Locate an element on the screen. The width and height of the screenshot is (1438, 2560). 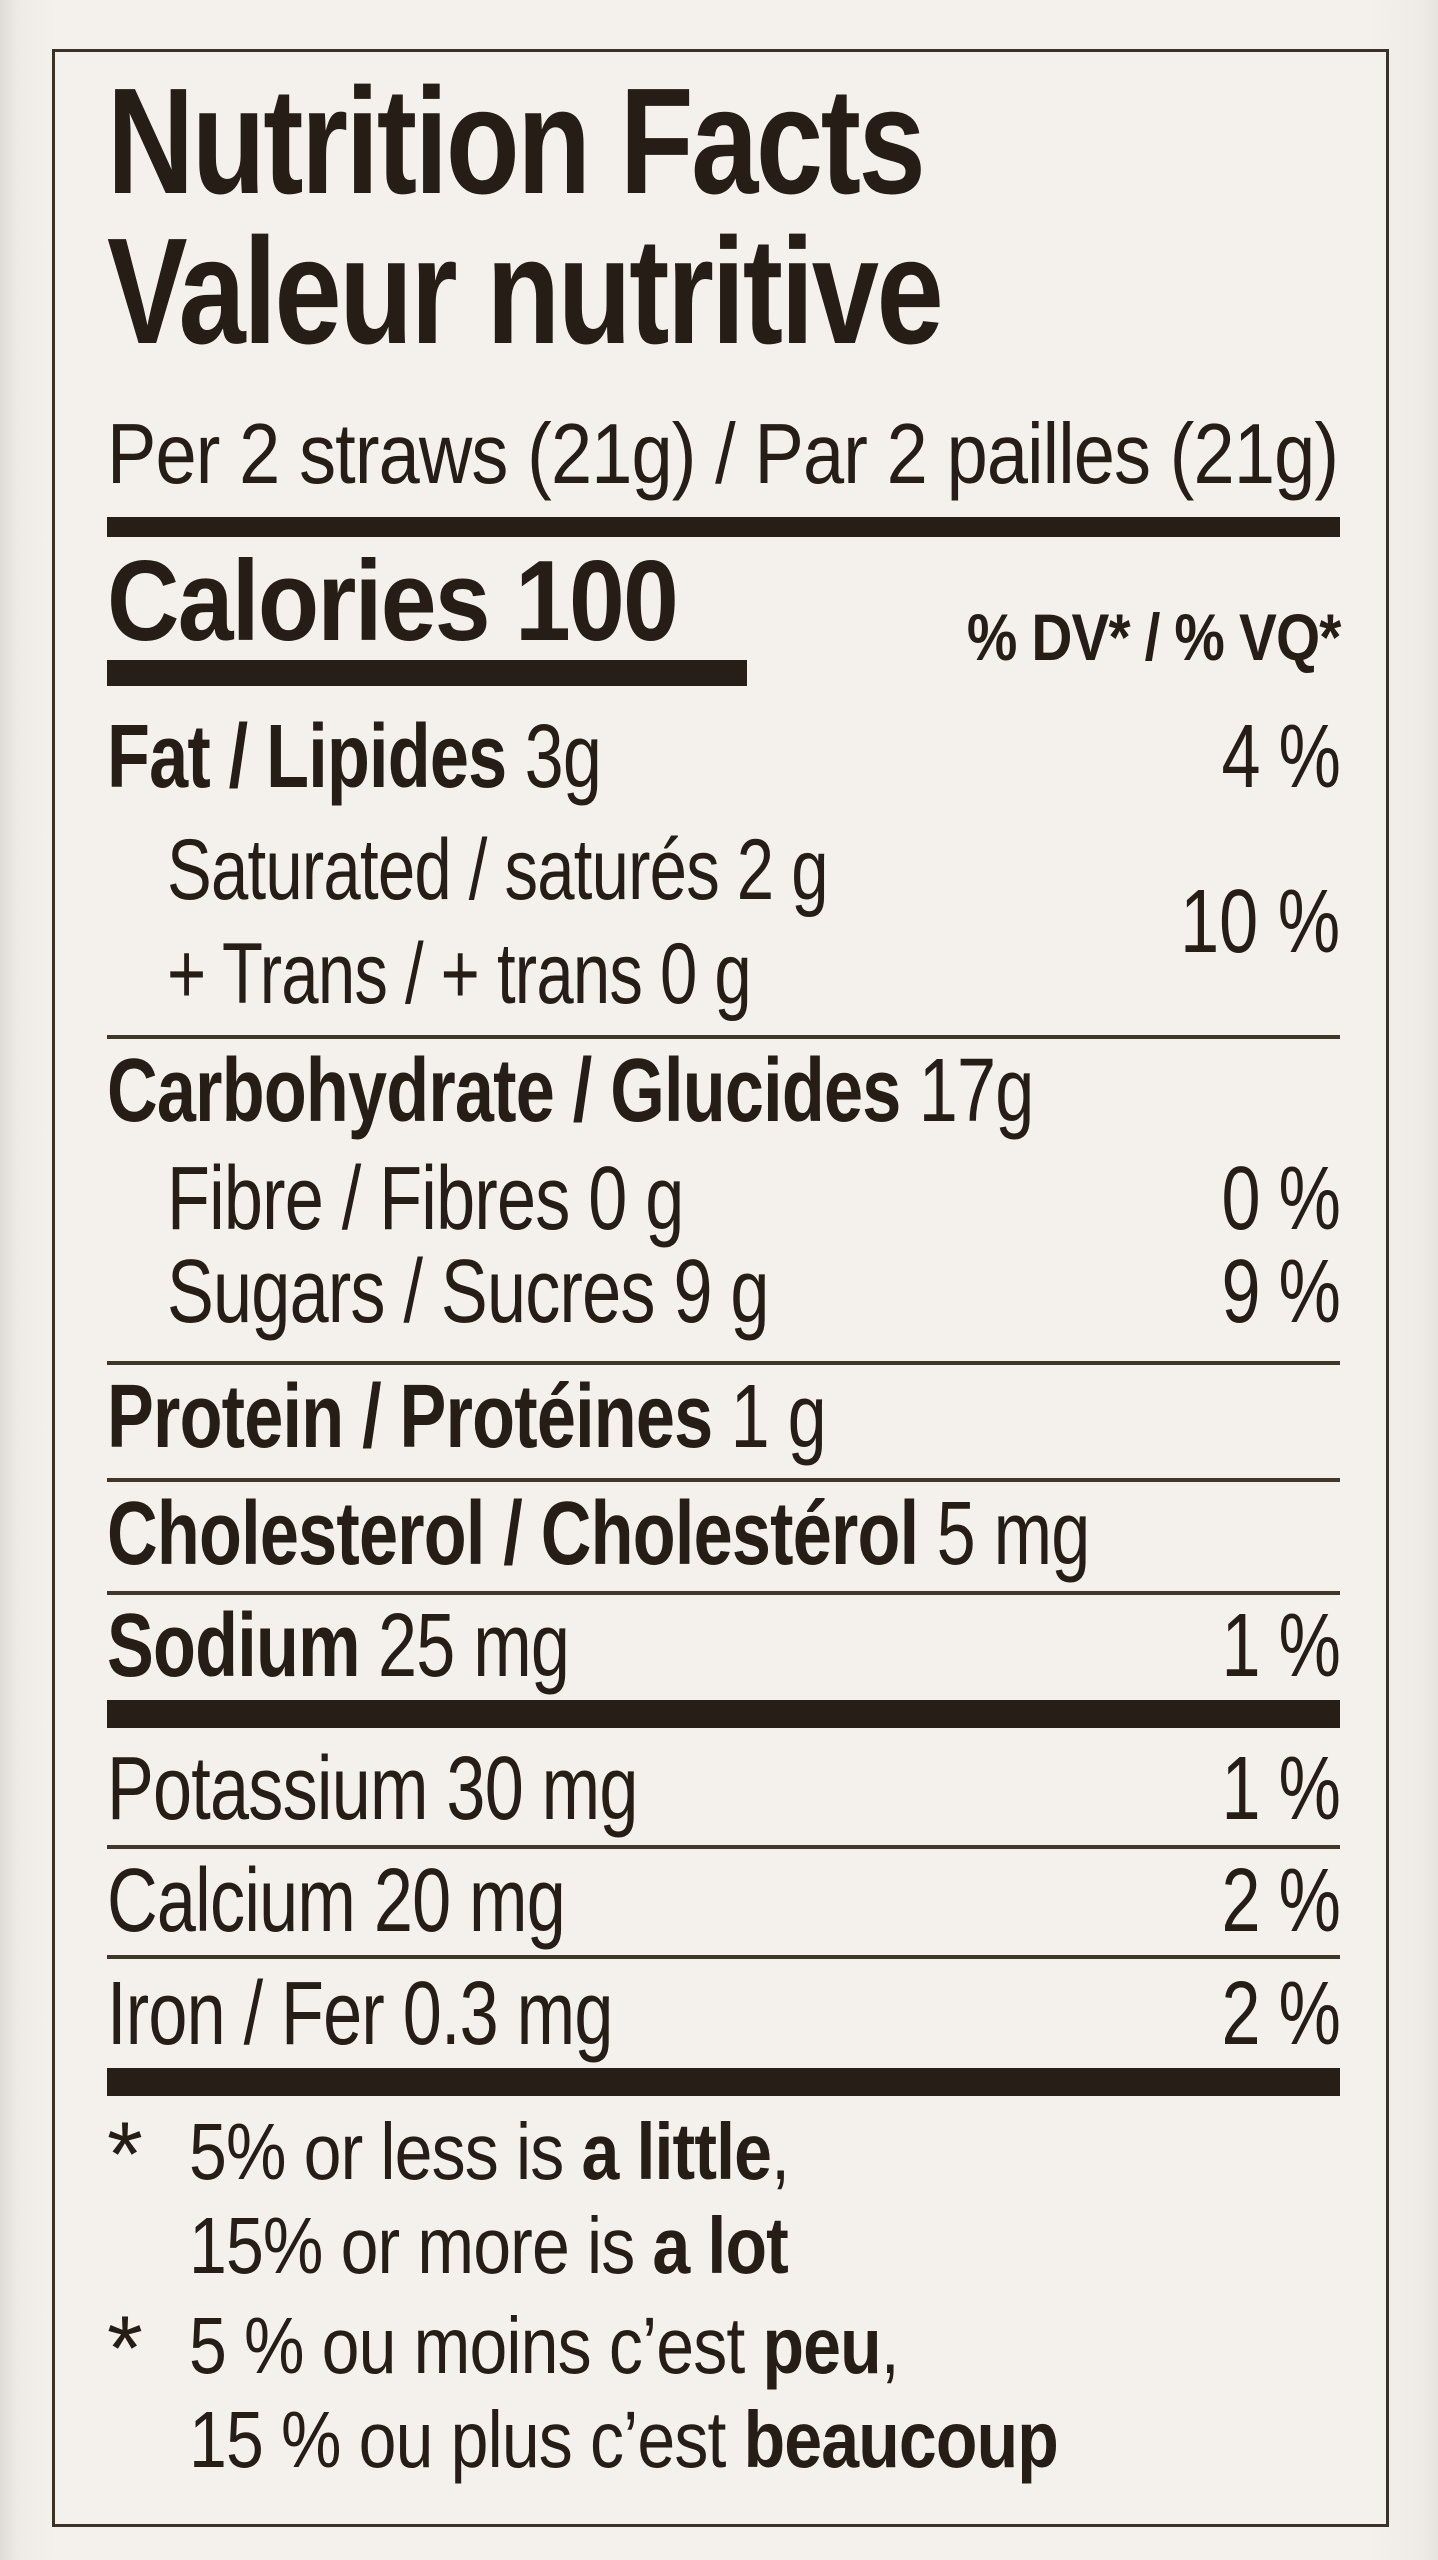
footnote-en-asterisk: * is located at coordinates (125, 2155).